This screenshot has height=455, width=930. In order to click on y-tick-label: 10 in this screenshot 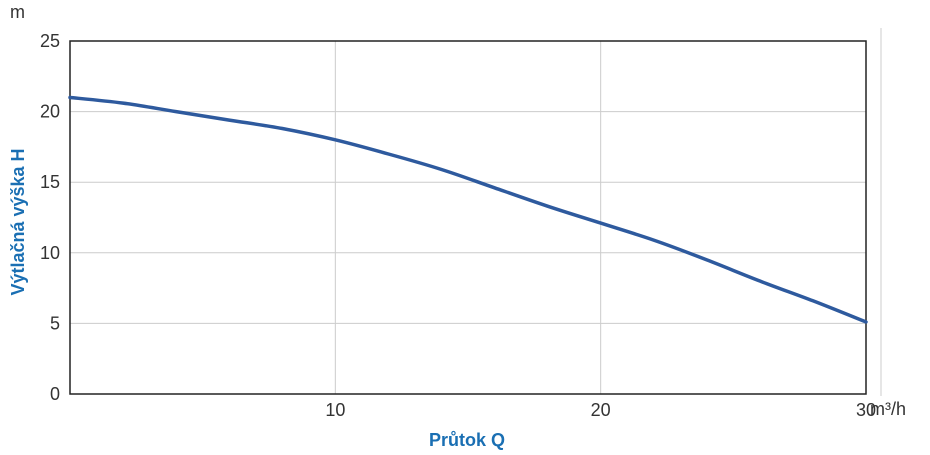, I will do `click(50, 253)`.